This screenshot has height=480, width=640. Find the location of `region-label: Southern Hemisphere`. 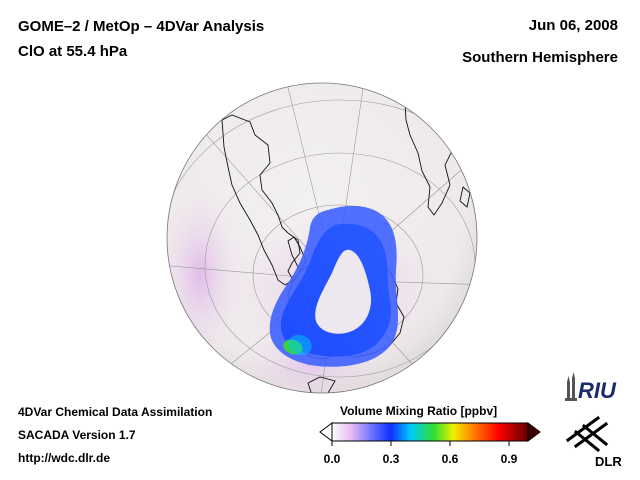

region-label: Southern Hemisphere is located at coordinates (540, 57).